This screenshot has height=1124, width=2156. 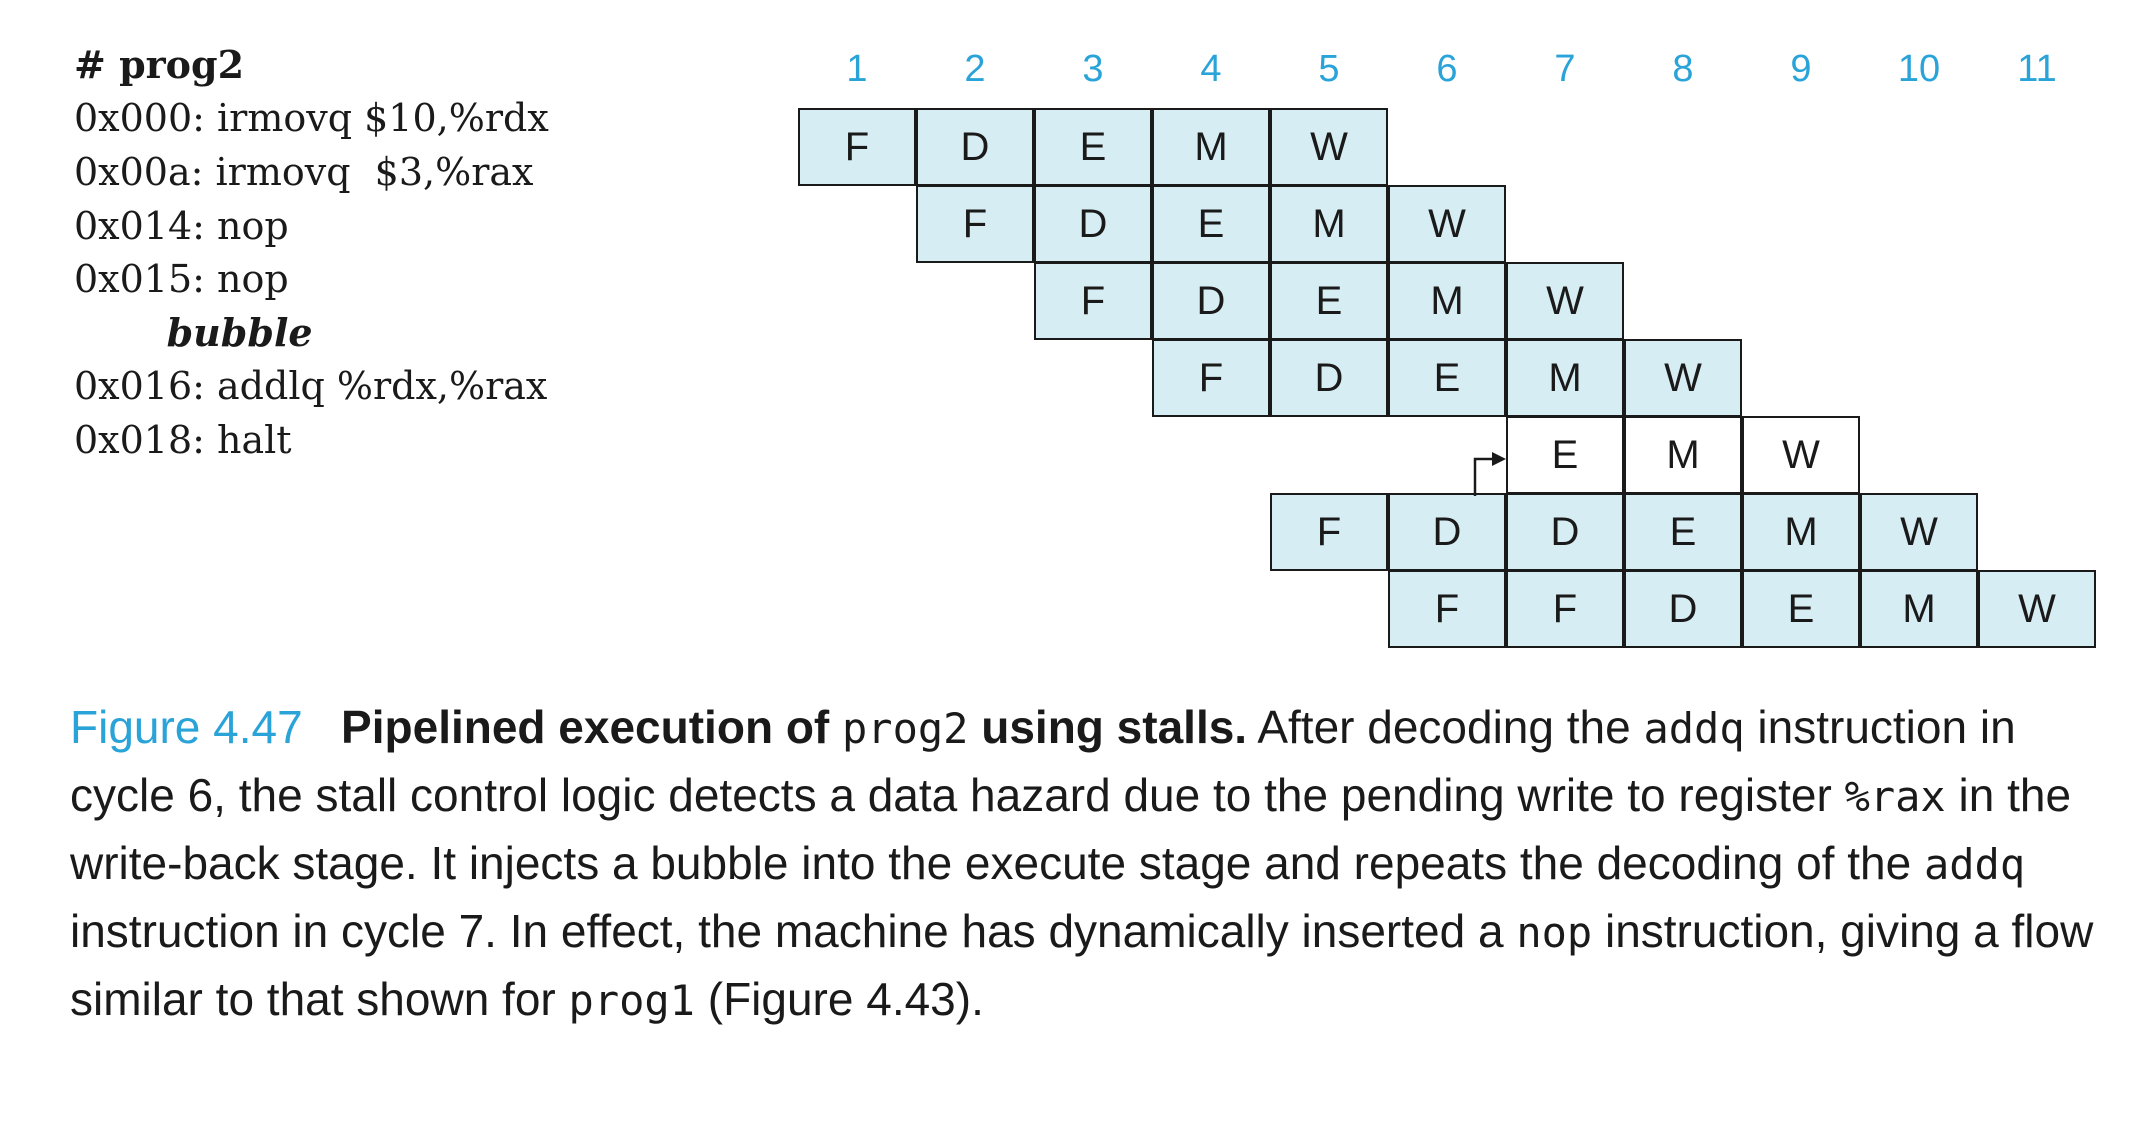 I want to click on cycle-number: 5, so click(x=1329, y=69).